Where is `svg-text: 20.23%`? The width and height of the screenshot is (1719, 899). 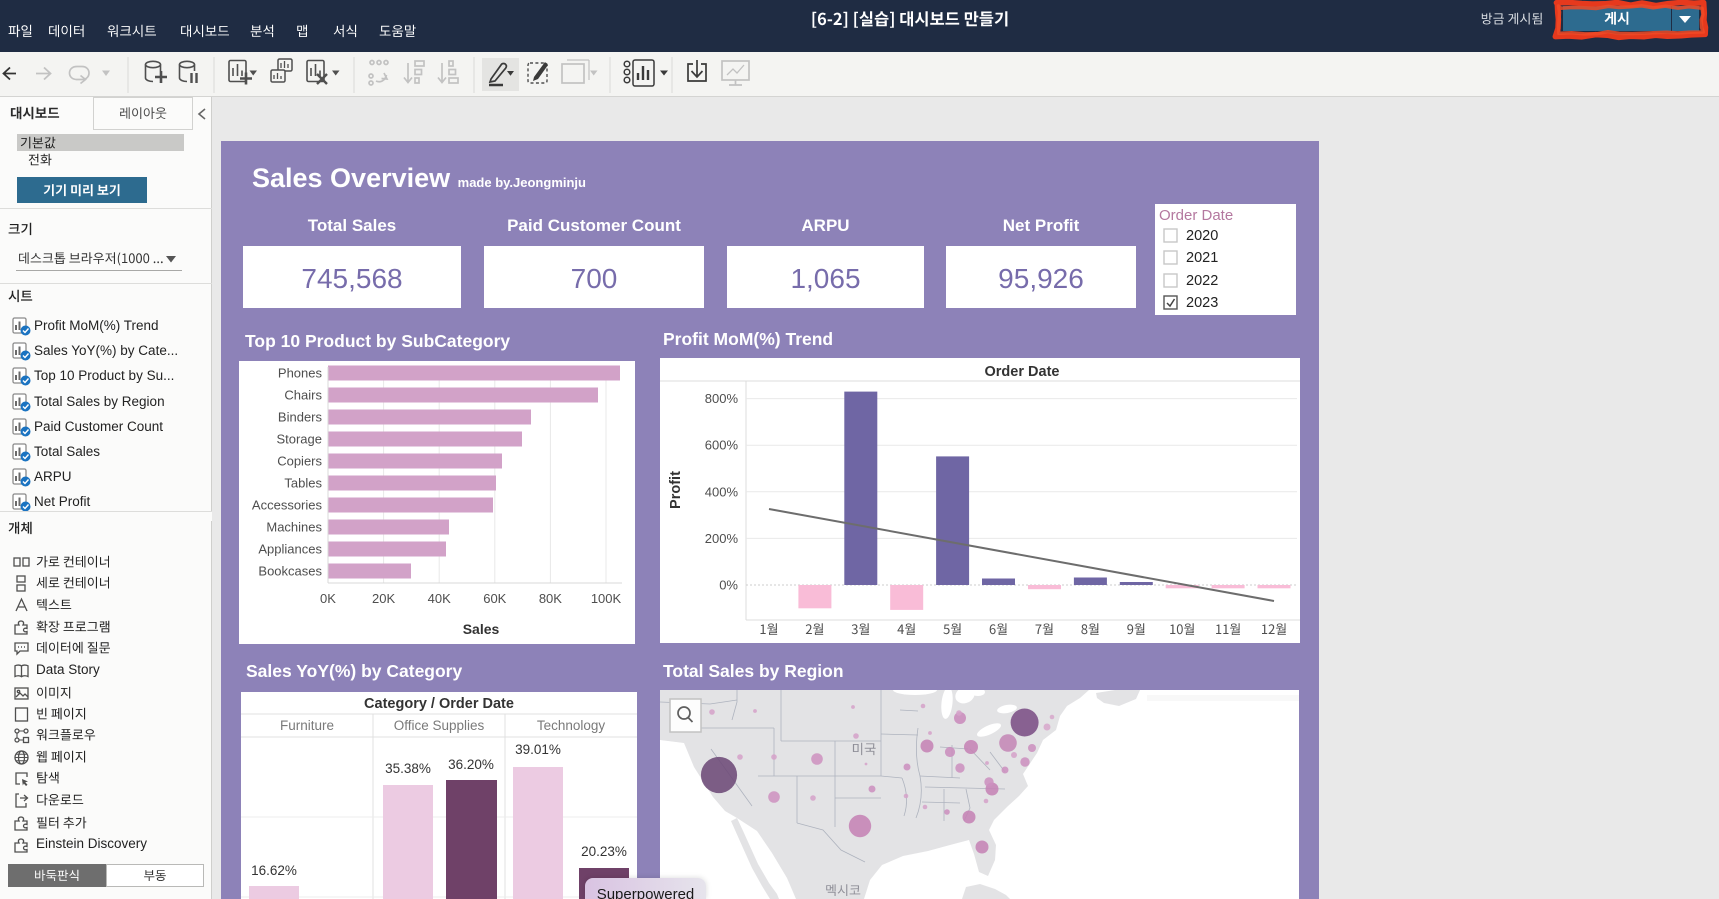 svg-text: 20.23% is located at coordinates (604, 851).